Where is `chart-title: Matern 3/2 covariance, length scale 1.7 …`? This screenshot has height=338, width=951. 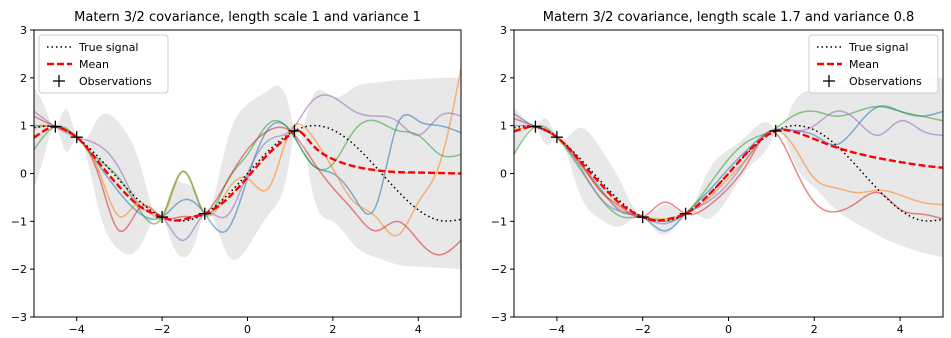
chart-title: Matern 3/2 covariance, length scale 1.7 … is located at coordinates (729, 17).